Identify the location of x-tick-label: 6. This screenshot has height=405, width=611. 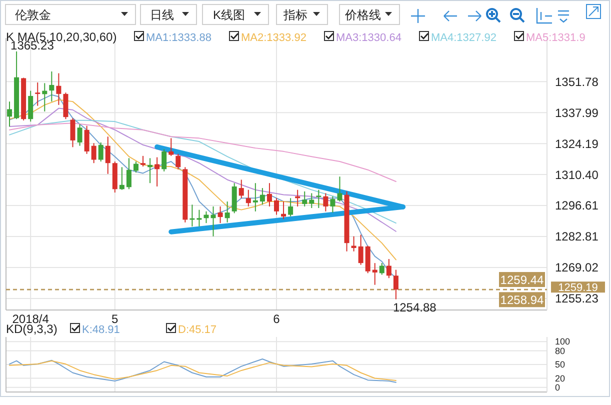
(276, 319).